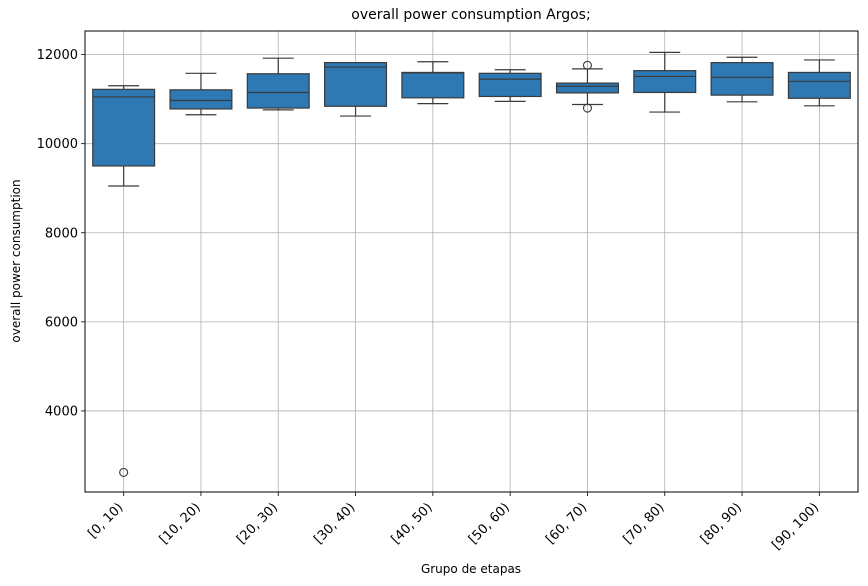 This screenshot has width=868, height=586. Describe the element at coordinates (61, 322) in the screenshot. I see `y-tick-label: 6000` at that location.